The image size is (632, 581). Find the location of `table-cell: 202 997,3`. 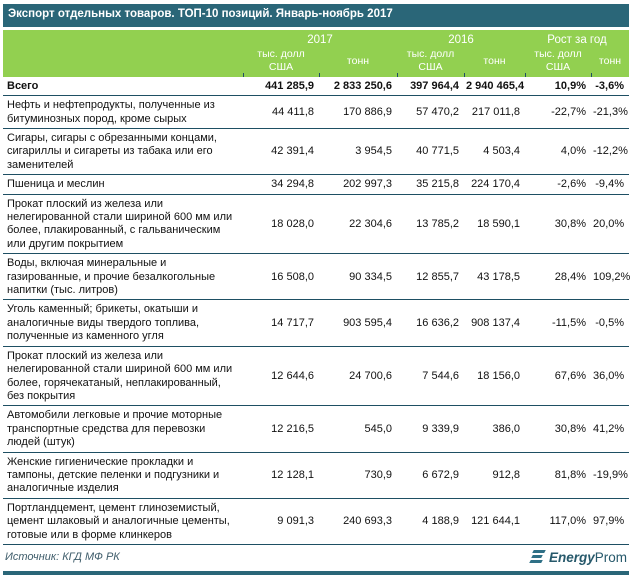

table-cell: 202 997,3 is located at coordinates (358, 184).